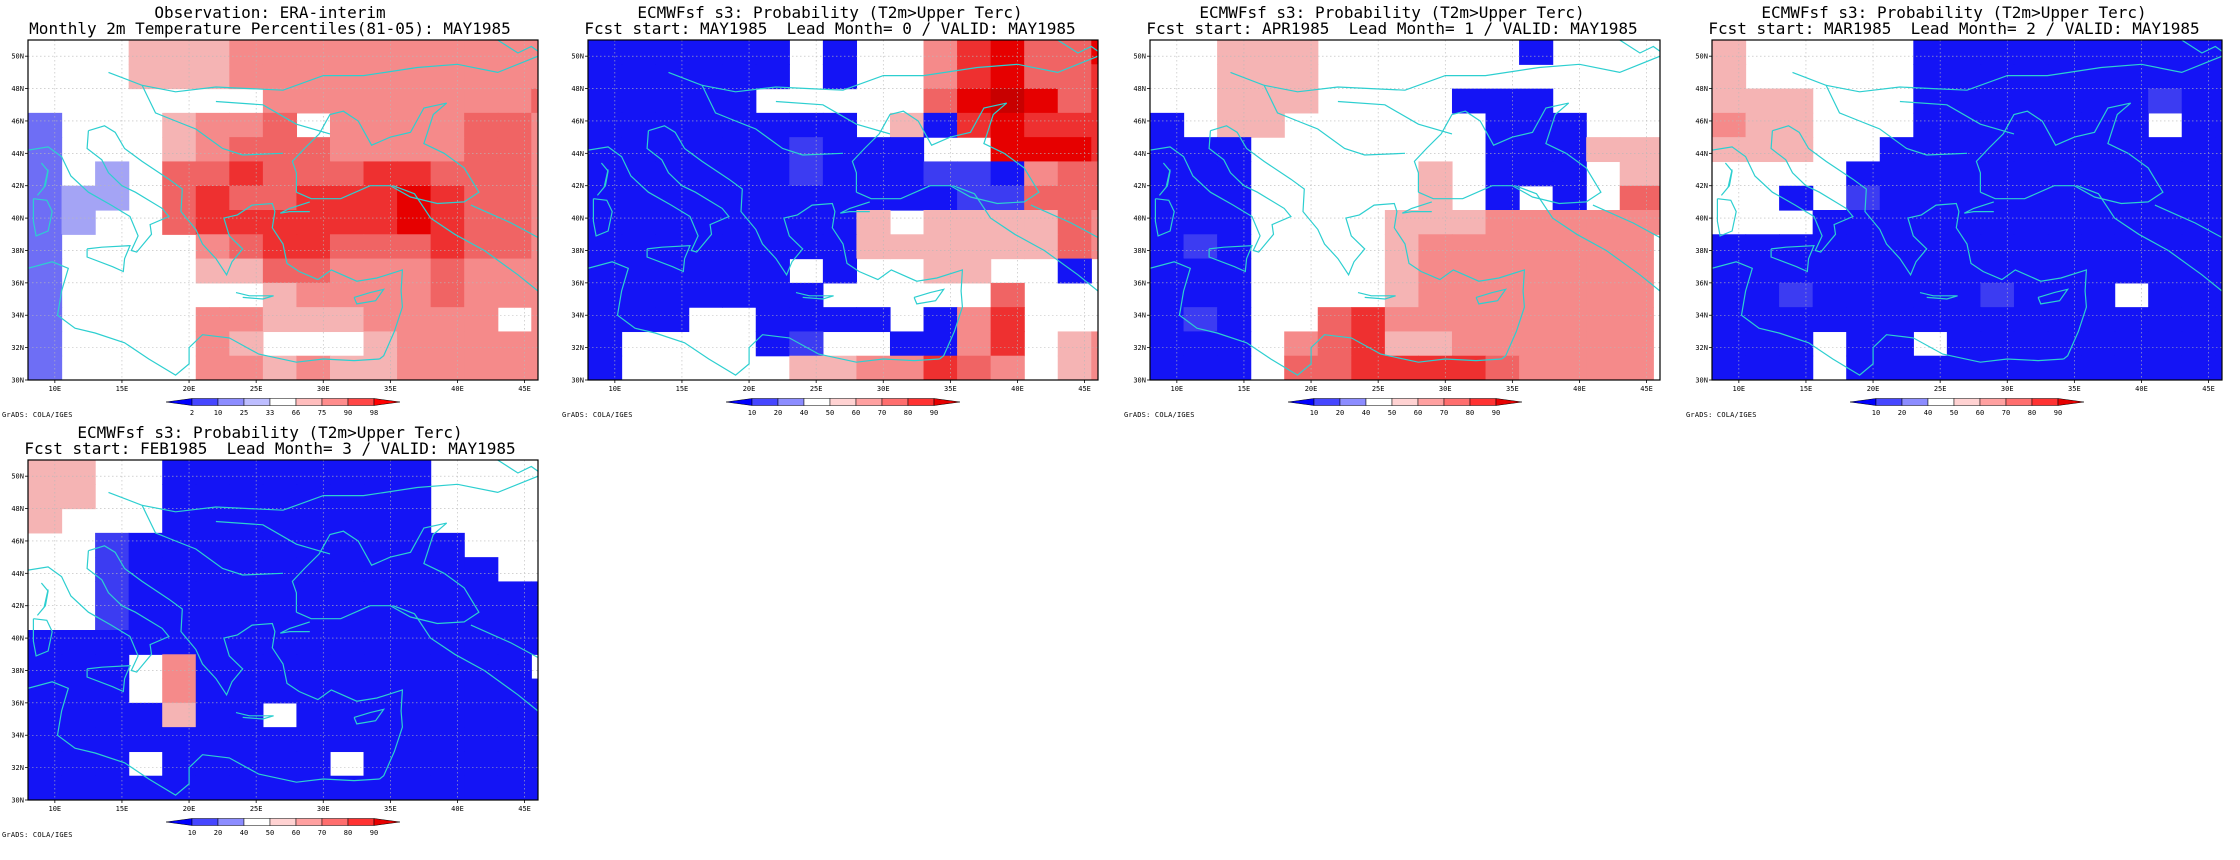  Describe the element at coordinates (1139, 316) in the screenshot. I see `lat-tick-label: 34N` at that location.